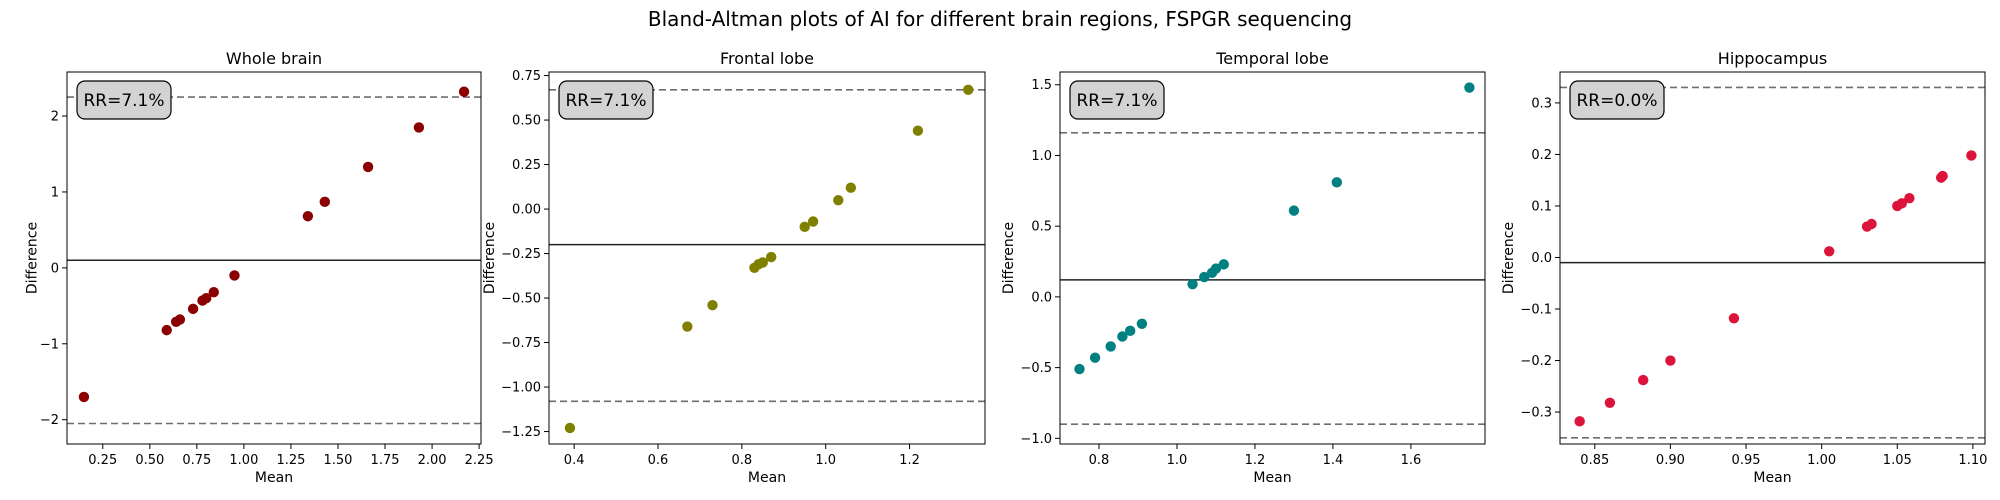  I want to click on y-tick-label-whole-brain: 0, so click(55, 268).